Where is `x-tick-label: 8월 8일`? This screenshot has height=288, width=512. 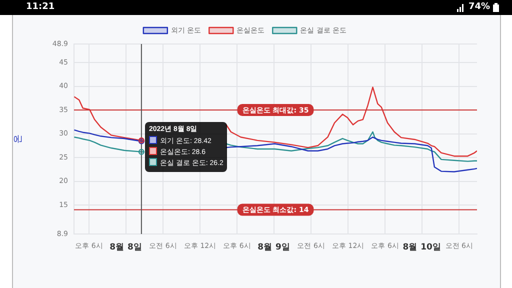 x-tick-label: 8월 8일 is located at coordinates (126, 247).